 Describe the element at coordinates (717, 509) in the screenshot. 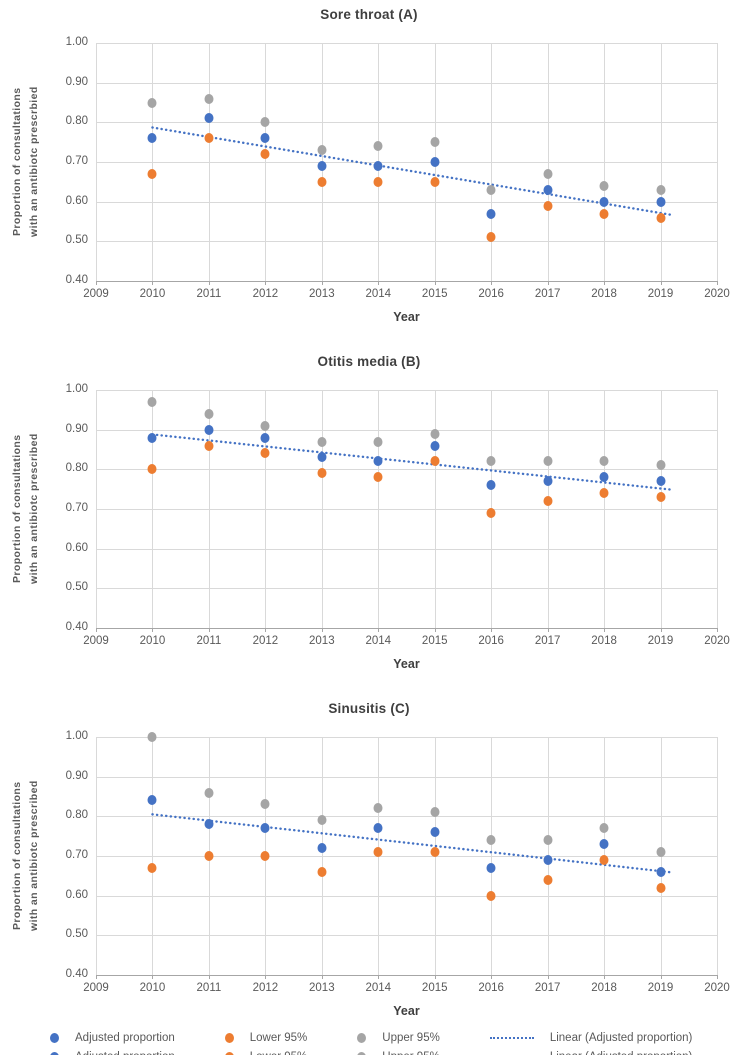

I see `gridline-vertical` at that location.